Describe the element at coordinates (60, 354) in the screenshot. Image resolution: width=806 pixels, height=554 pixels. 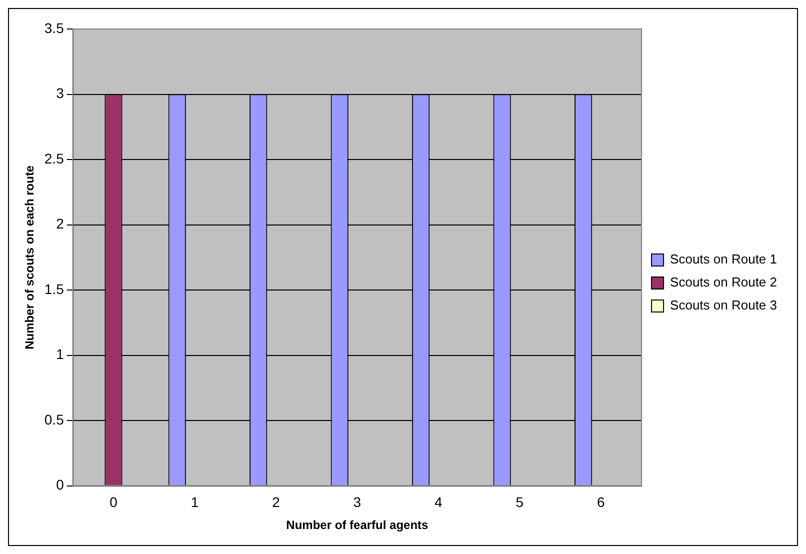
I see `y-tick-label: 1` at that location.